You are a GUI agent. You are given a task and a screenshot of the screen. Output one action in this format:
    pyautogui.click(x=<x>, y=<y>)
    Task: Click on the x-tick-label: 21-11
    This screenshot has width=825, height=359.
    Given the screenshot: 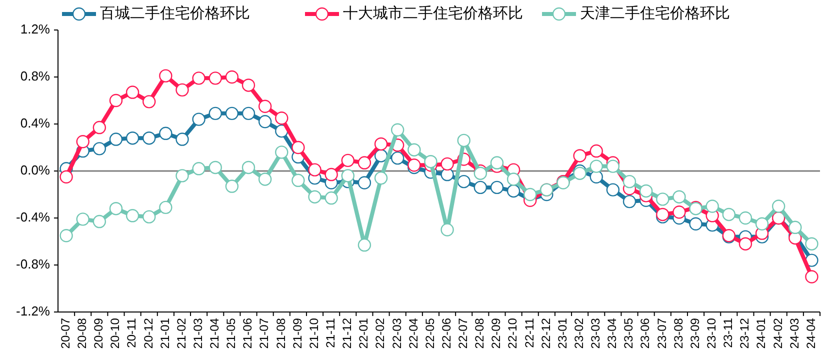 What is the action you would take?
    pyautogui.click(x=331, y=333)
    